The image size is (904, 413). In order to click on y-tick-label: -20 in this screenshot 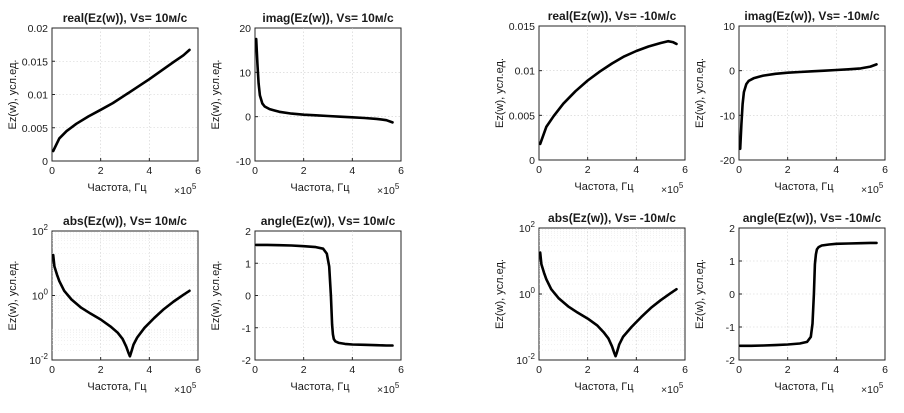, I will do `click(727, 161)`.